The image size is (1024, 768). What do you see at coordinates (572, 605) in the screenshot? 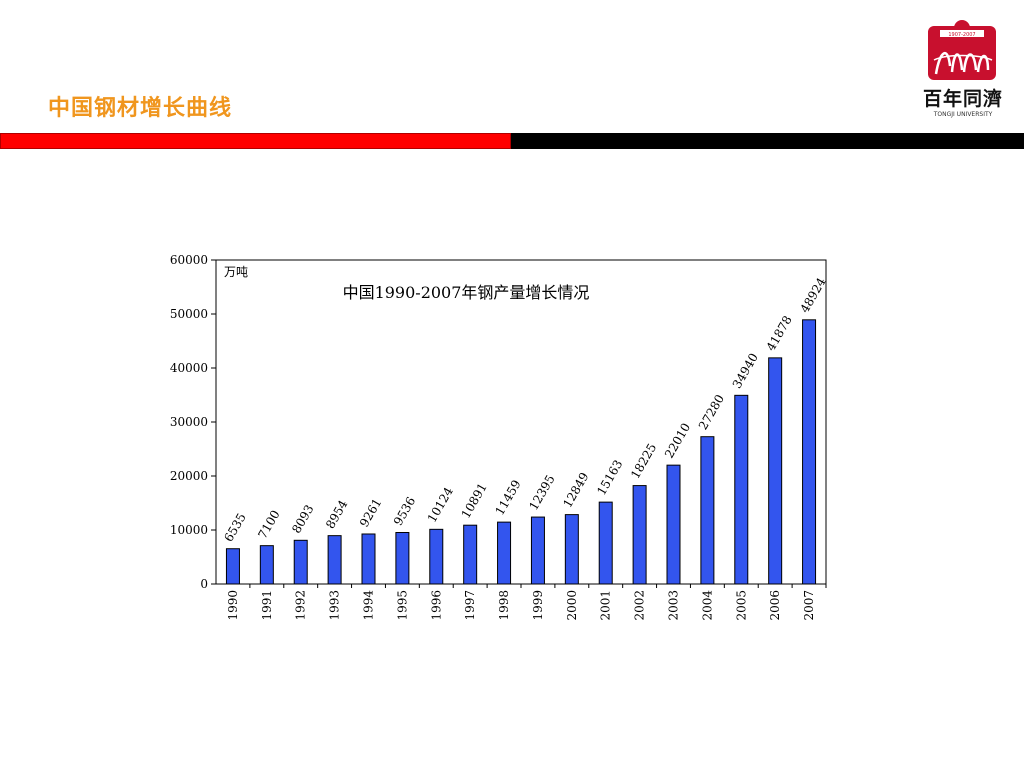
I see `category-label-2000: 2000` at bounding box center [572, 605].